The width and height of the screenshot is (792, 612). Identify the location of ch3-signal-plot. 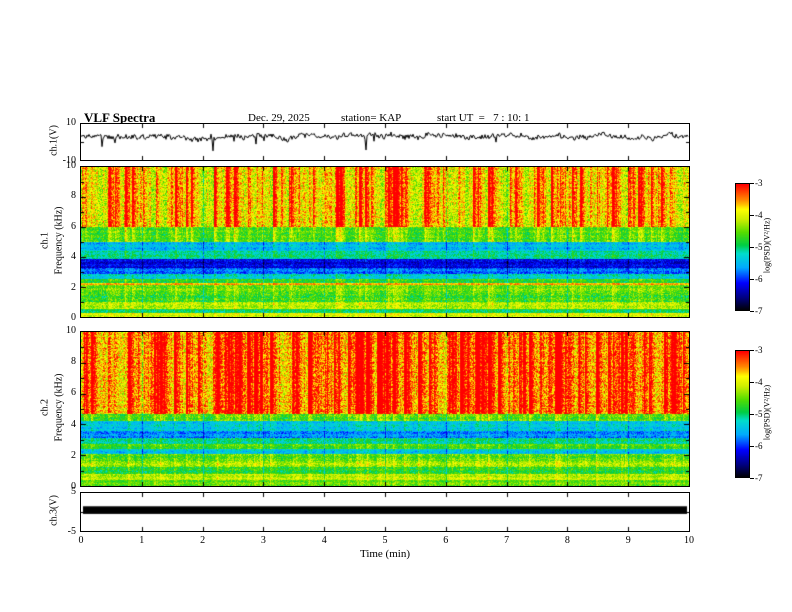
(385, 512).